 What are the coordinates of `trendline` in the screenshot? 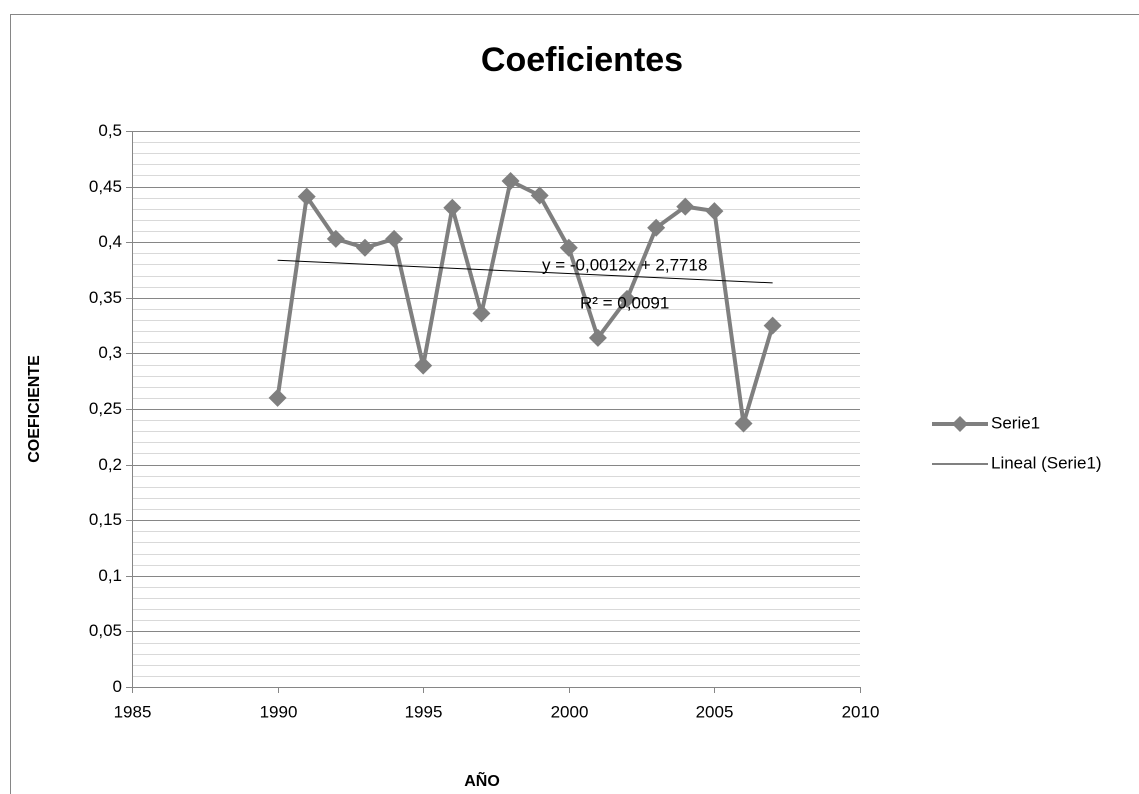 It's located at (525, 271).